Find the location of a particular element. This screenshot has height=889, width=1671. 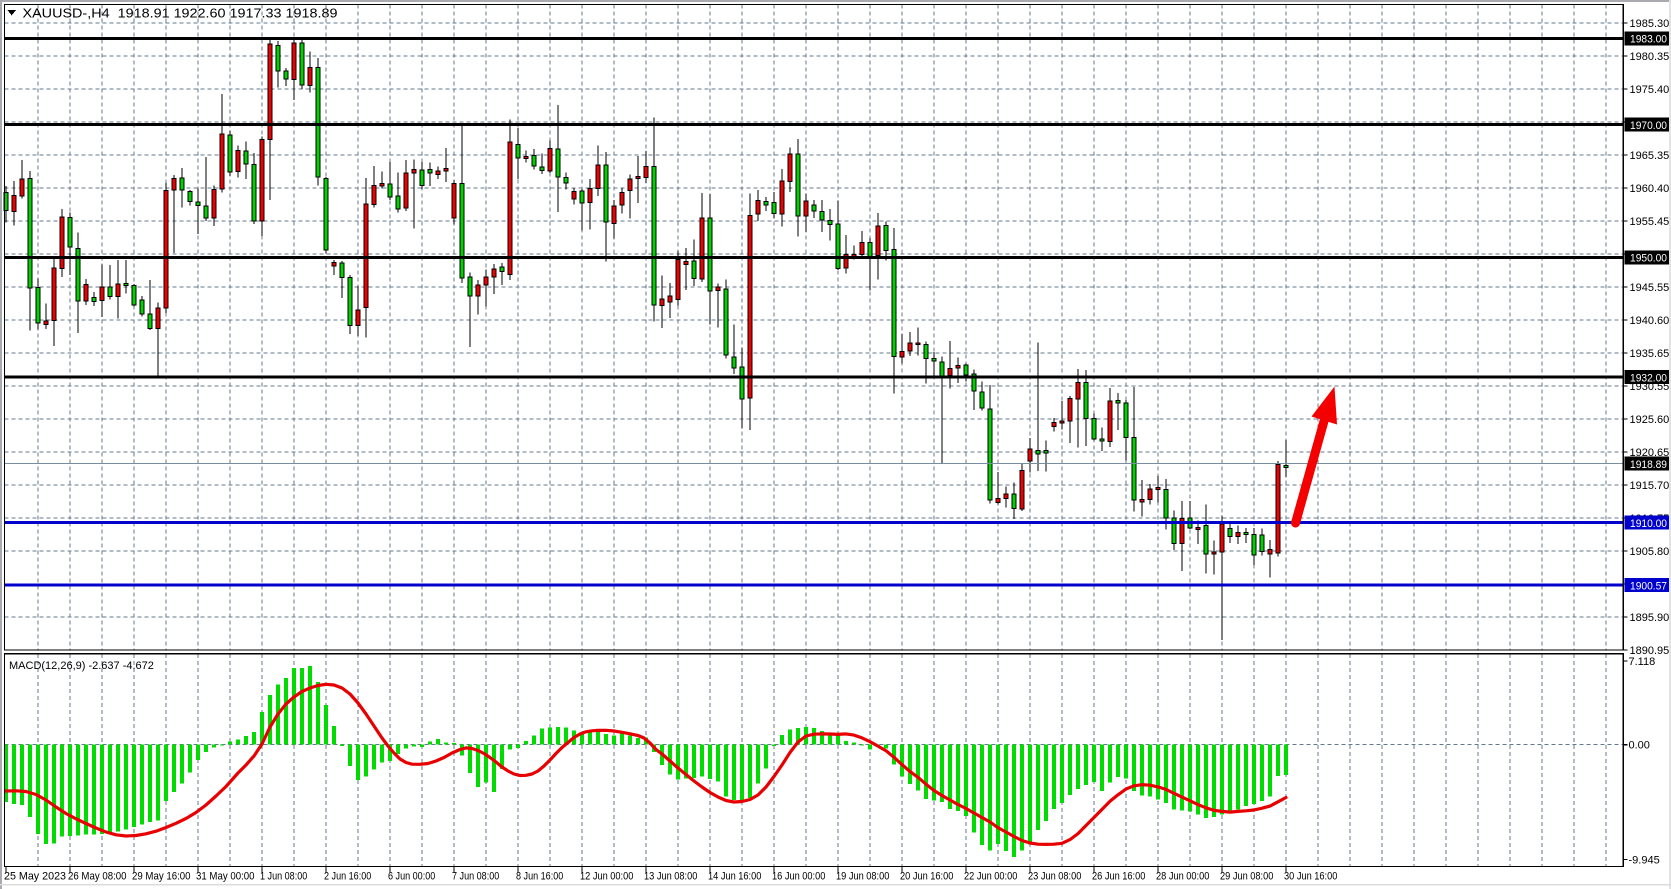

svg-text: 1910.00 is located at coordinates (1648, 524).